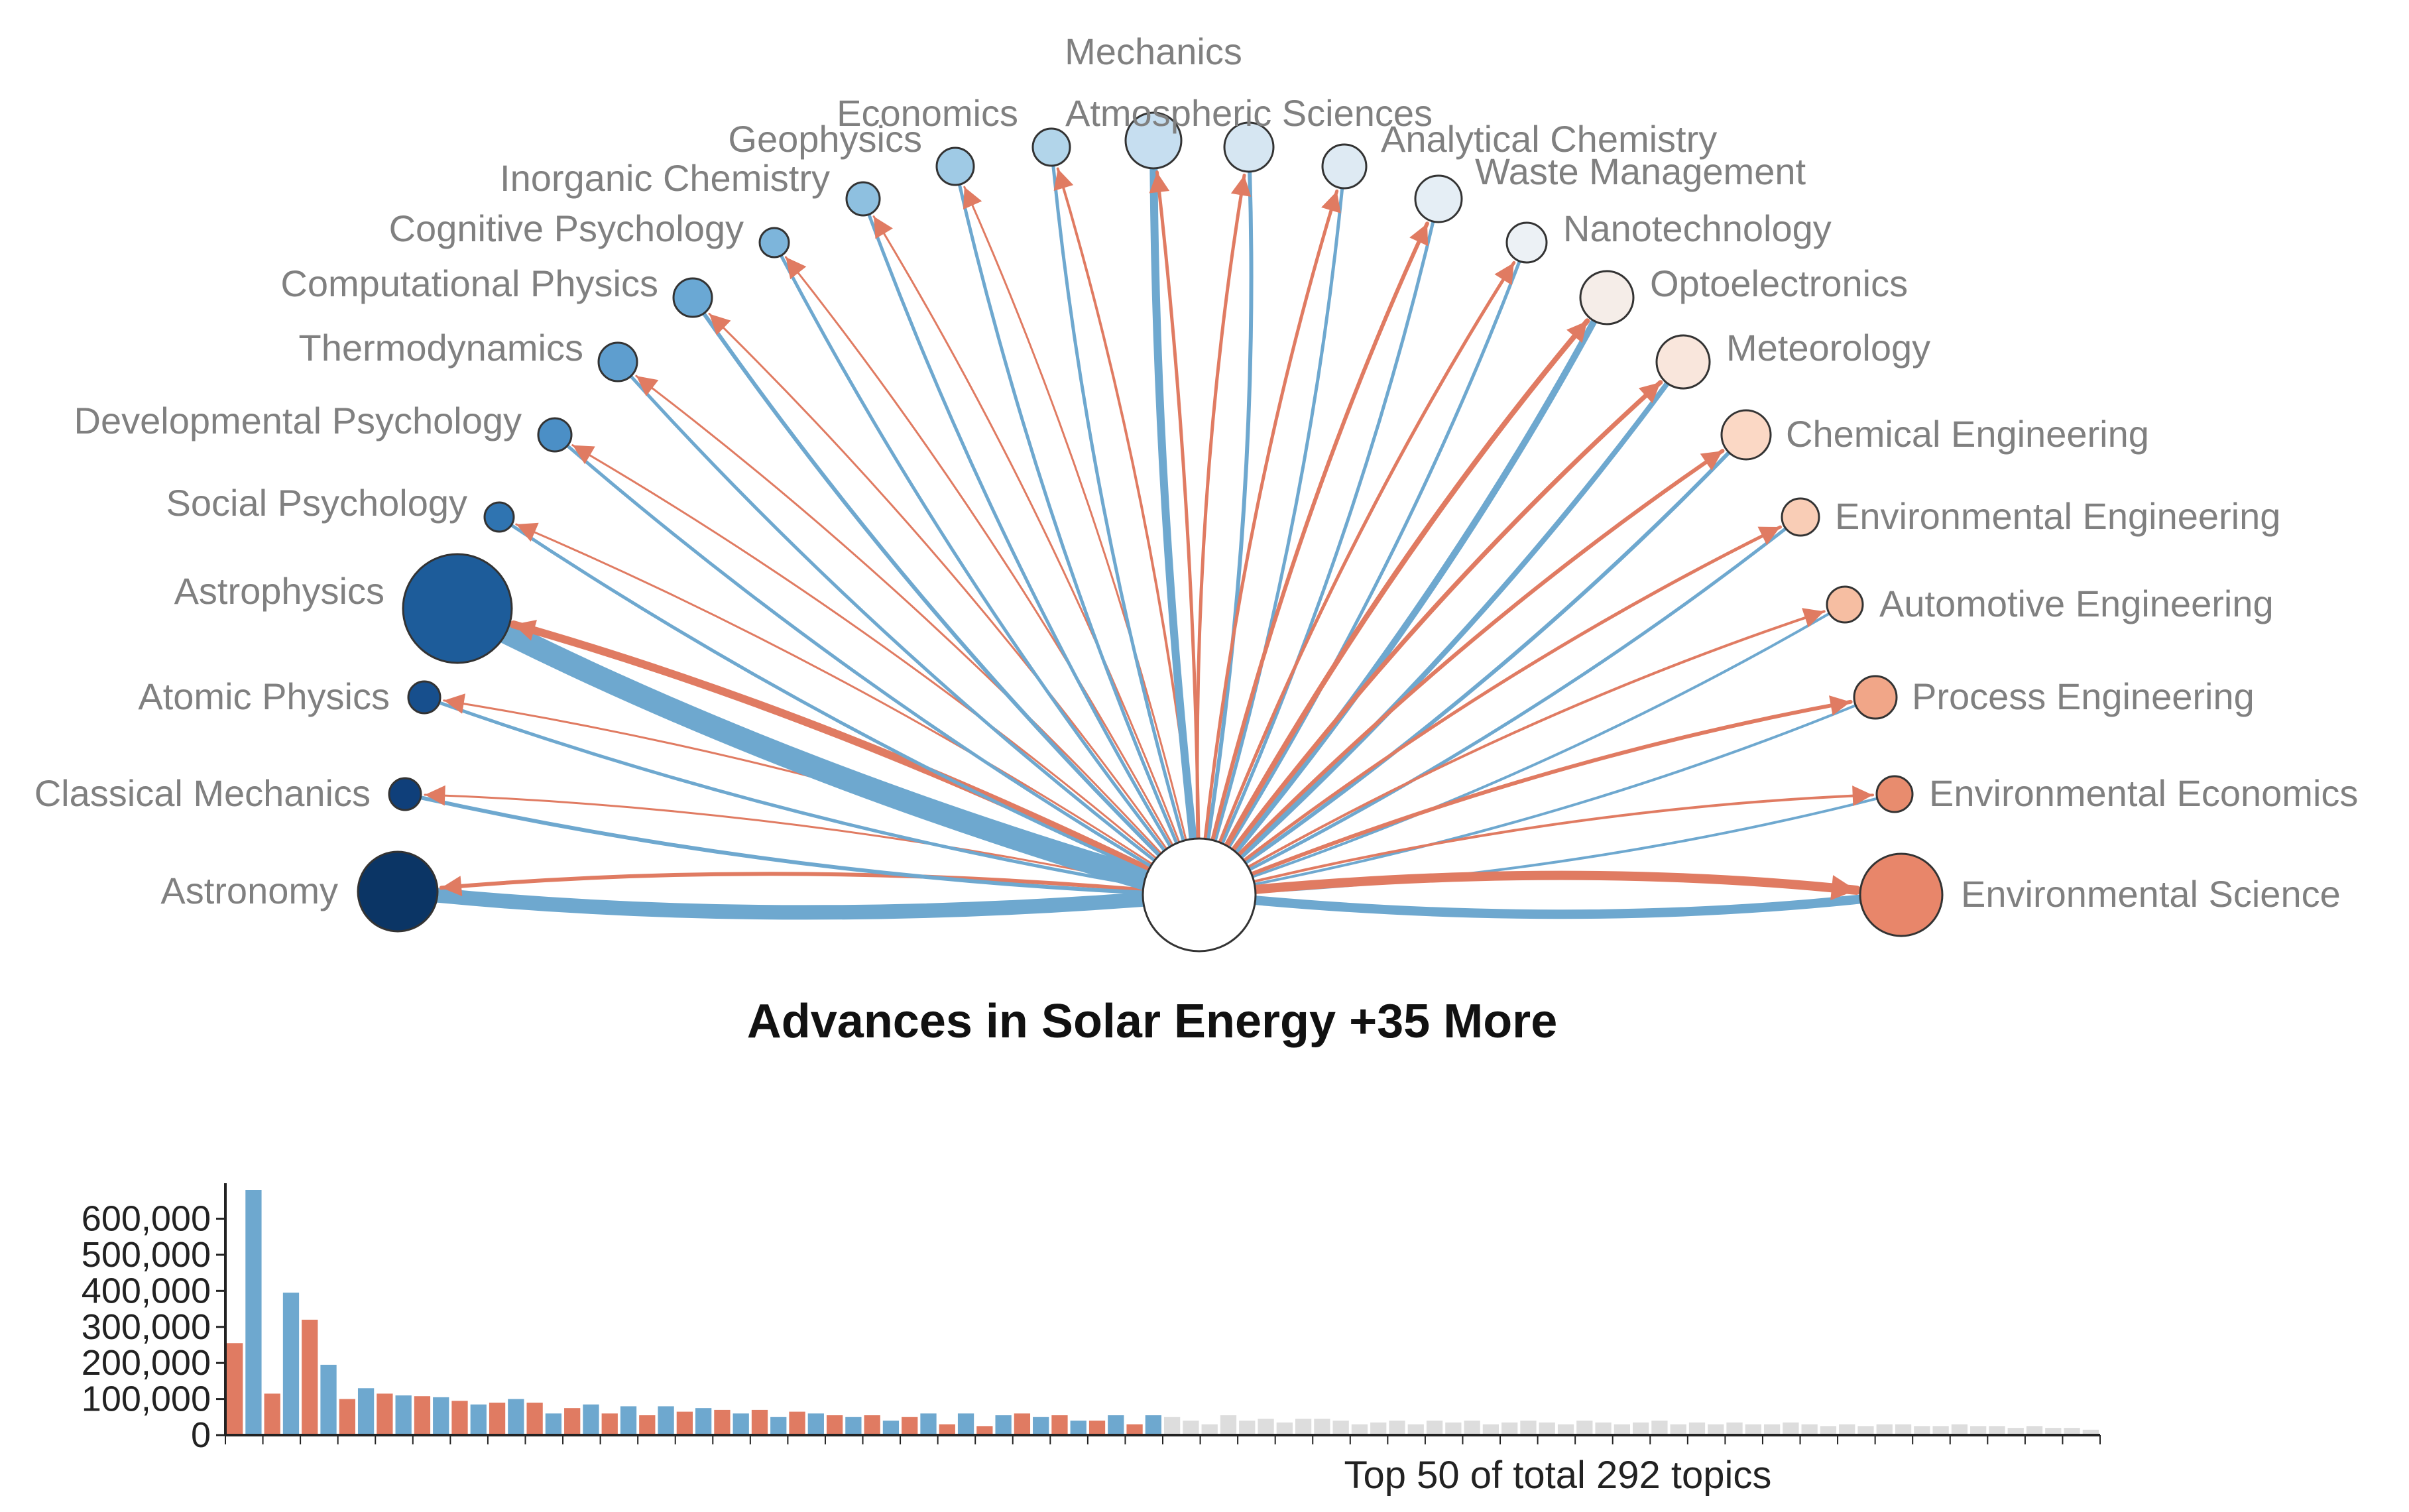 Image resolution: width=2409 pixels, height=1512 pixels. What do you see at coordinates (863, 199) in the screenshot?
I see `node-inorganic-chemistry` at bounding box center [863, 199].